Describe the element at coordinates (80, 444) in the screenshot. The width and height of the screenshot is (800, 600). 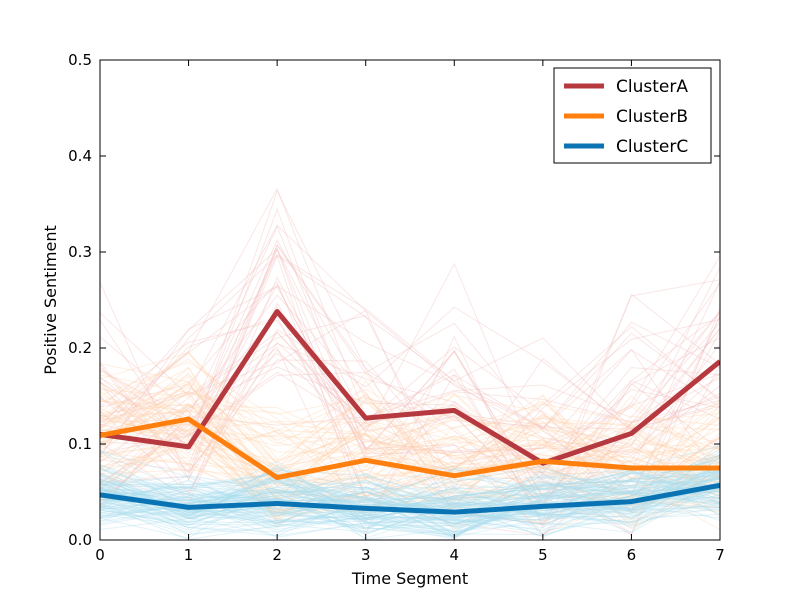
I see `y-tick-label: 0.1` at that location.